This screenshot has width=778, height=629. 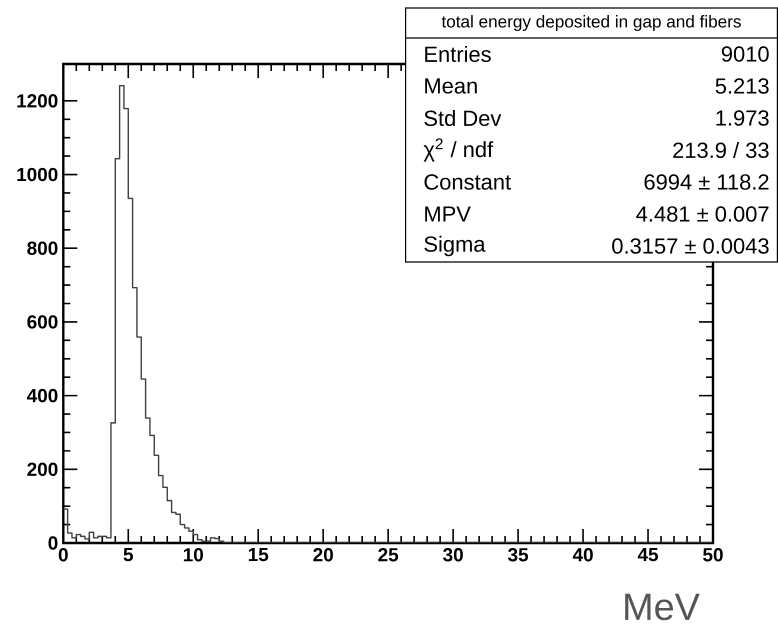 What do you see at coordinates (742, 86) in the screenshot?
I see `text: 5.213` at bounding box center [742, 86].